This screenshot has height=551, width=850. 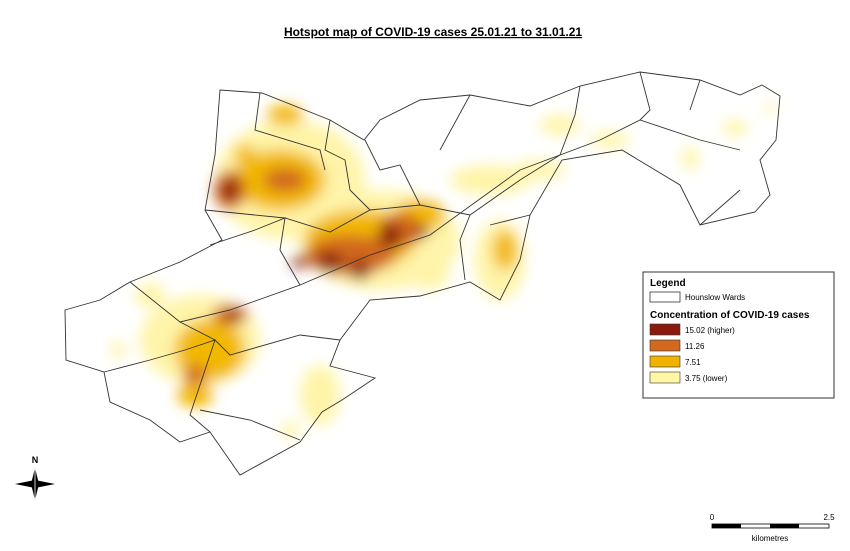 What do you see at coordinates (692, 353) in the screenshot?
I see `legend-items: 15.02 (higher) 11.26 7.51 3.75 (lower)` at bounding box center [692, 353].